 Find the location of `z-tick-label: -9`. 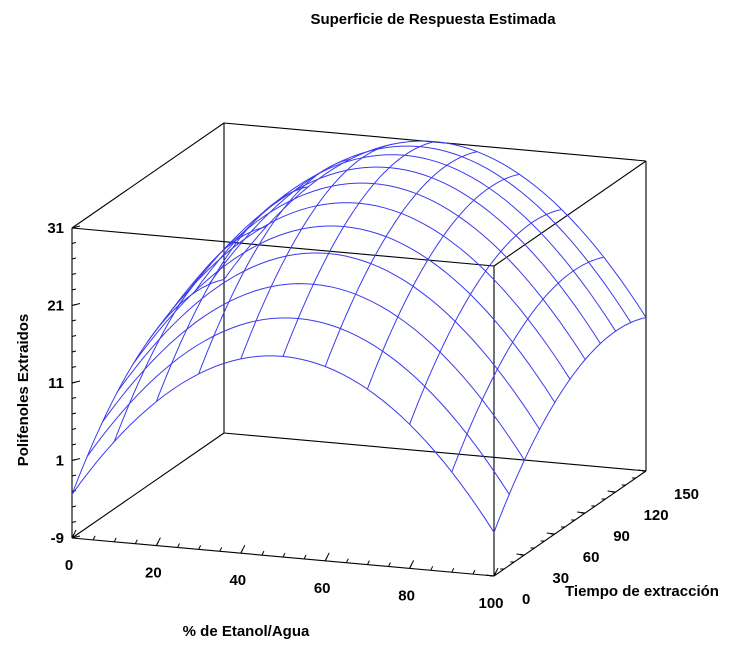

z-tick-label: -9 is located at coordinates (57, 538).